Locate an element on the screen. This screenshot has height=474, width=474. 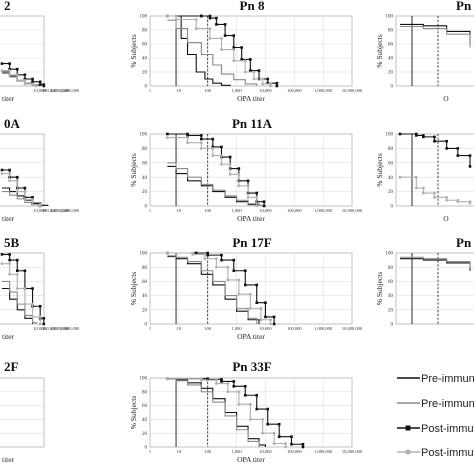
y-tick-label: 100 is located at coordinates (144, 254).